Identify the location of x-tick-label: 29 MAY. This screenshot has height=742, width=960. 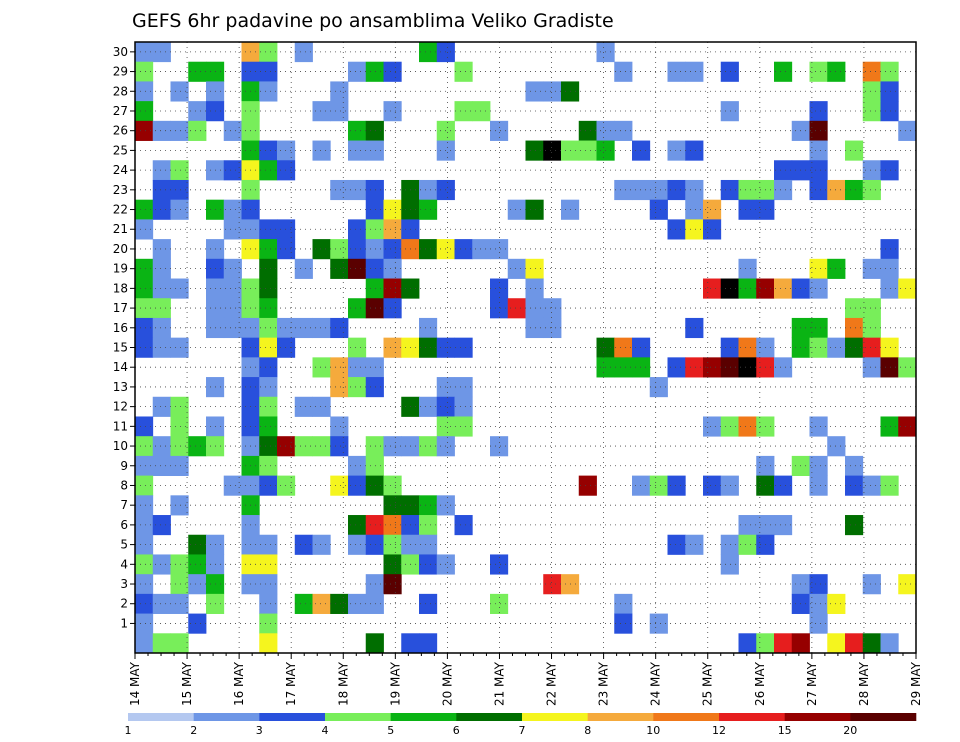
(916, 683).